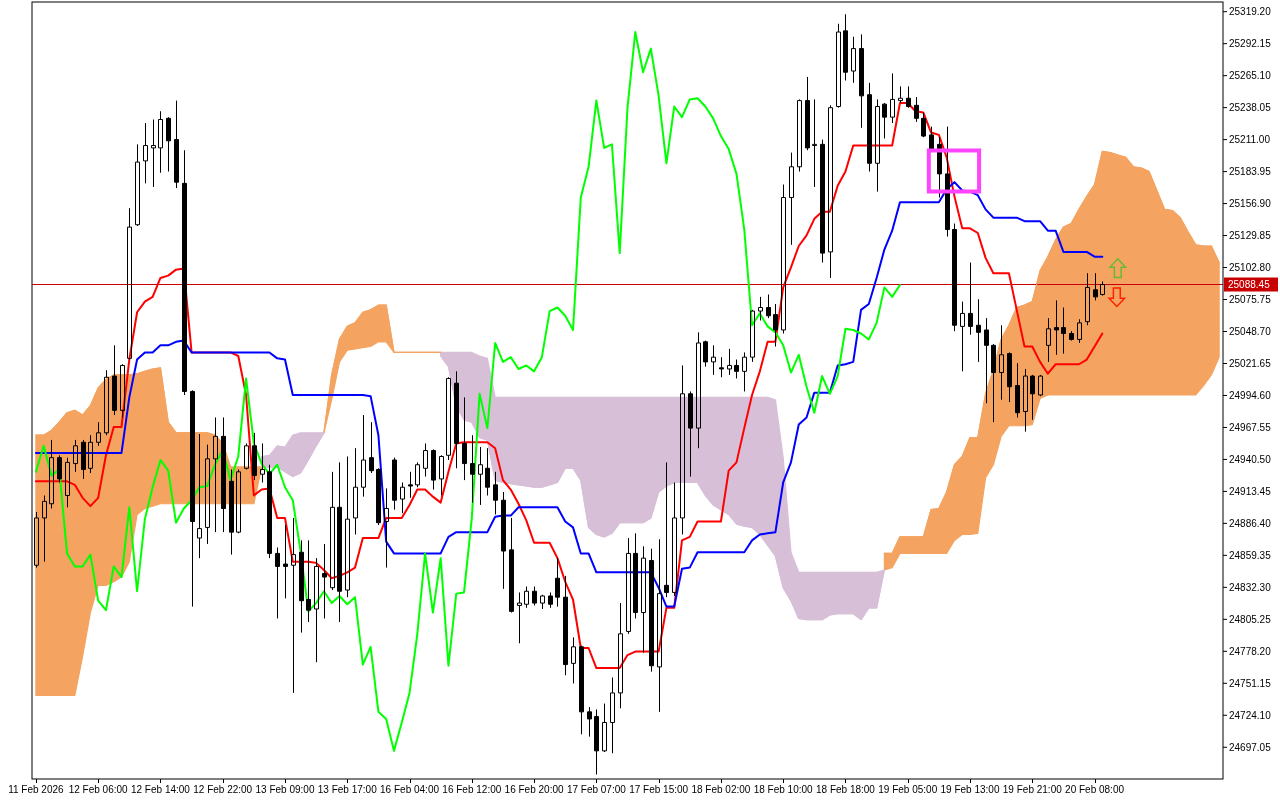  Describe the element at coordinates (1250, 459) in the screenshot. I see `y-tick-label: 24940.50` at that location.